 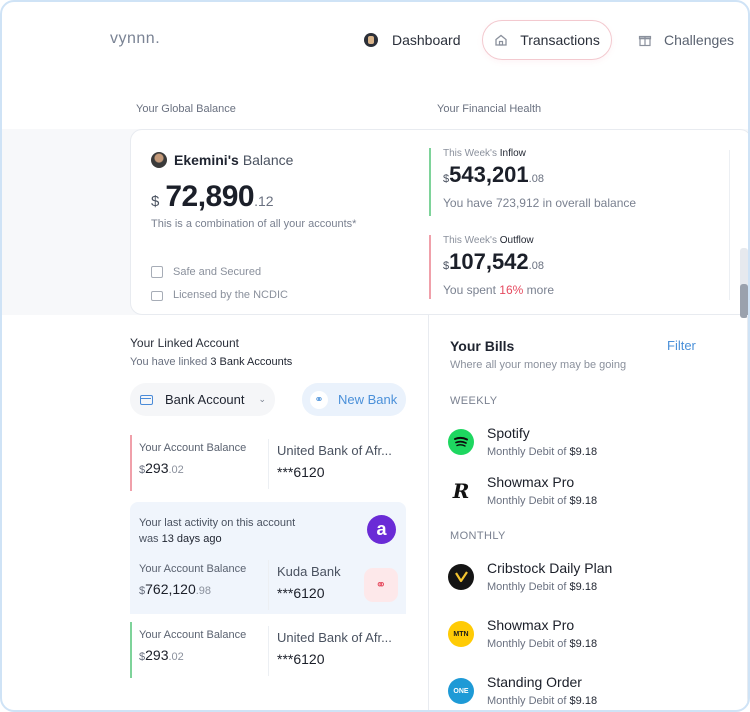 I want to click on balance-decimal: .12, so click(x=264, y=201).